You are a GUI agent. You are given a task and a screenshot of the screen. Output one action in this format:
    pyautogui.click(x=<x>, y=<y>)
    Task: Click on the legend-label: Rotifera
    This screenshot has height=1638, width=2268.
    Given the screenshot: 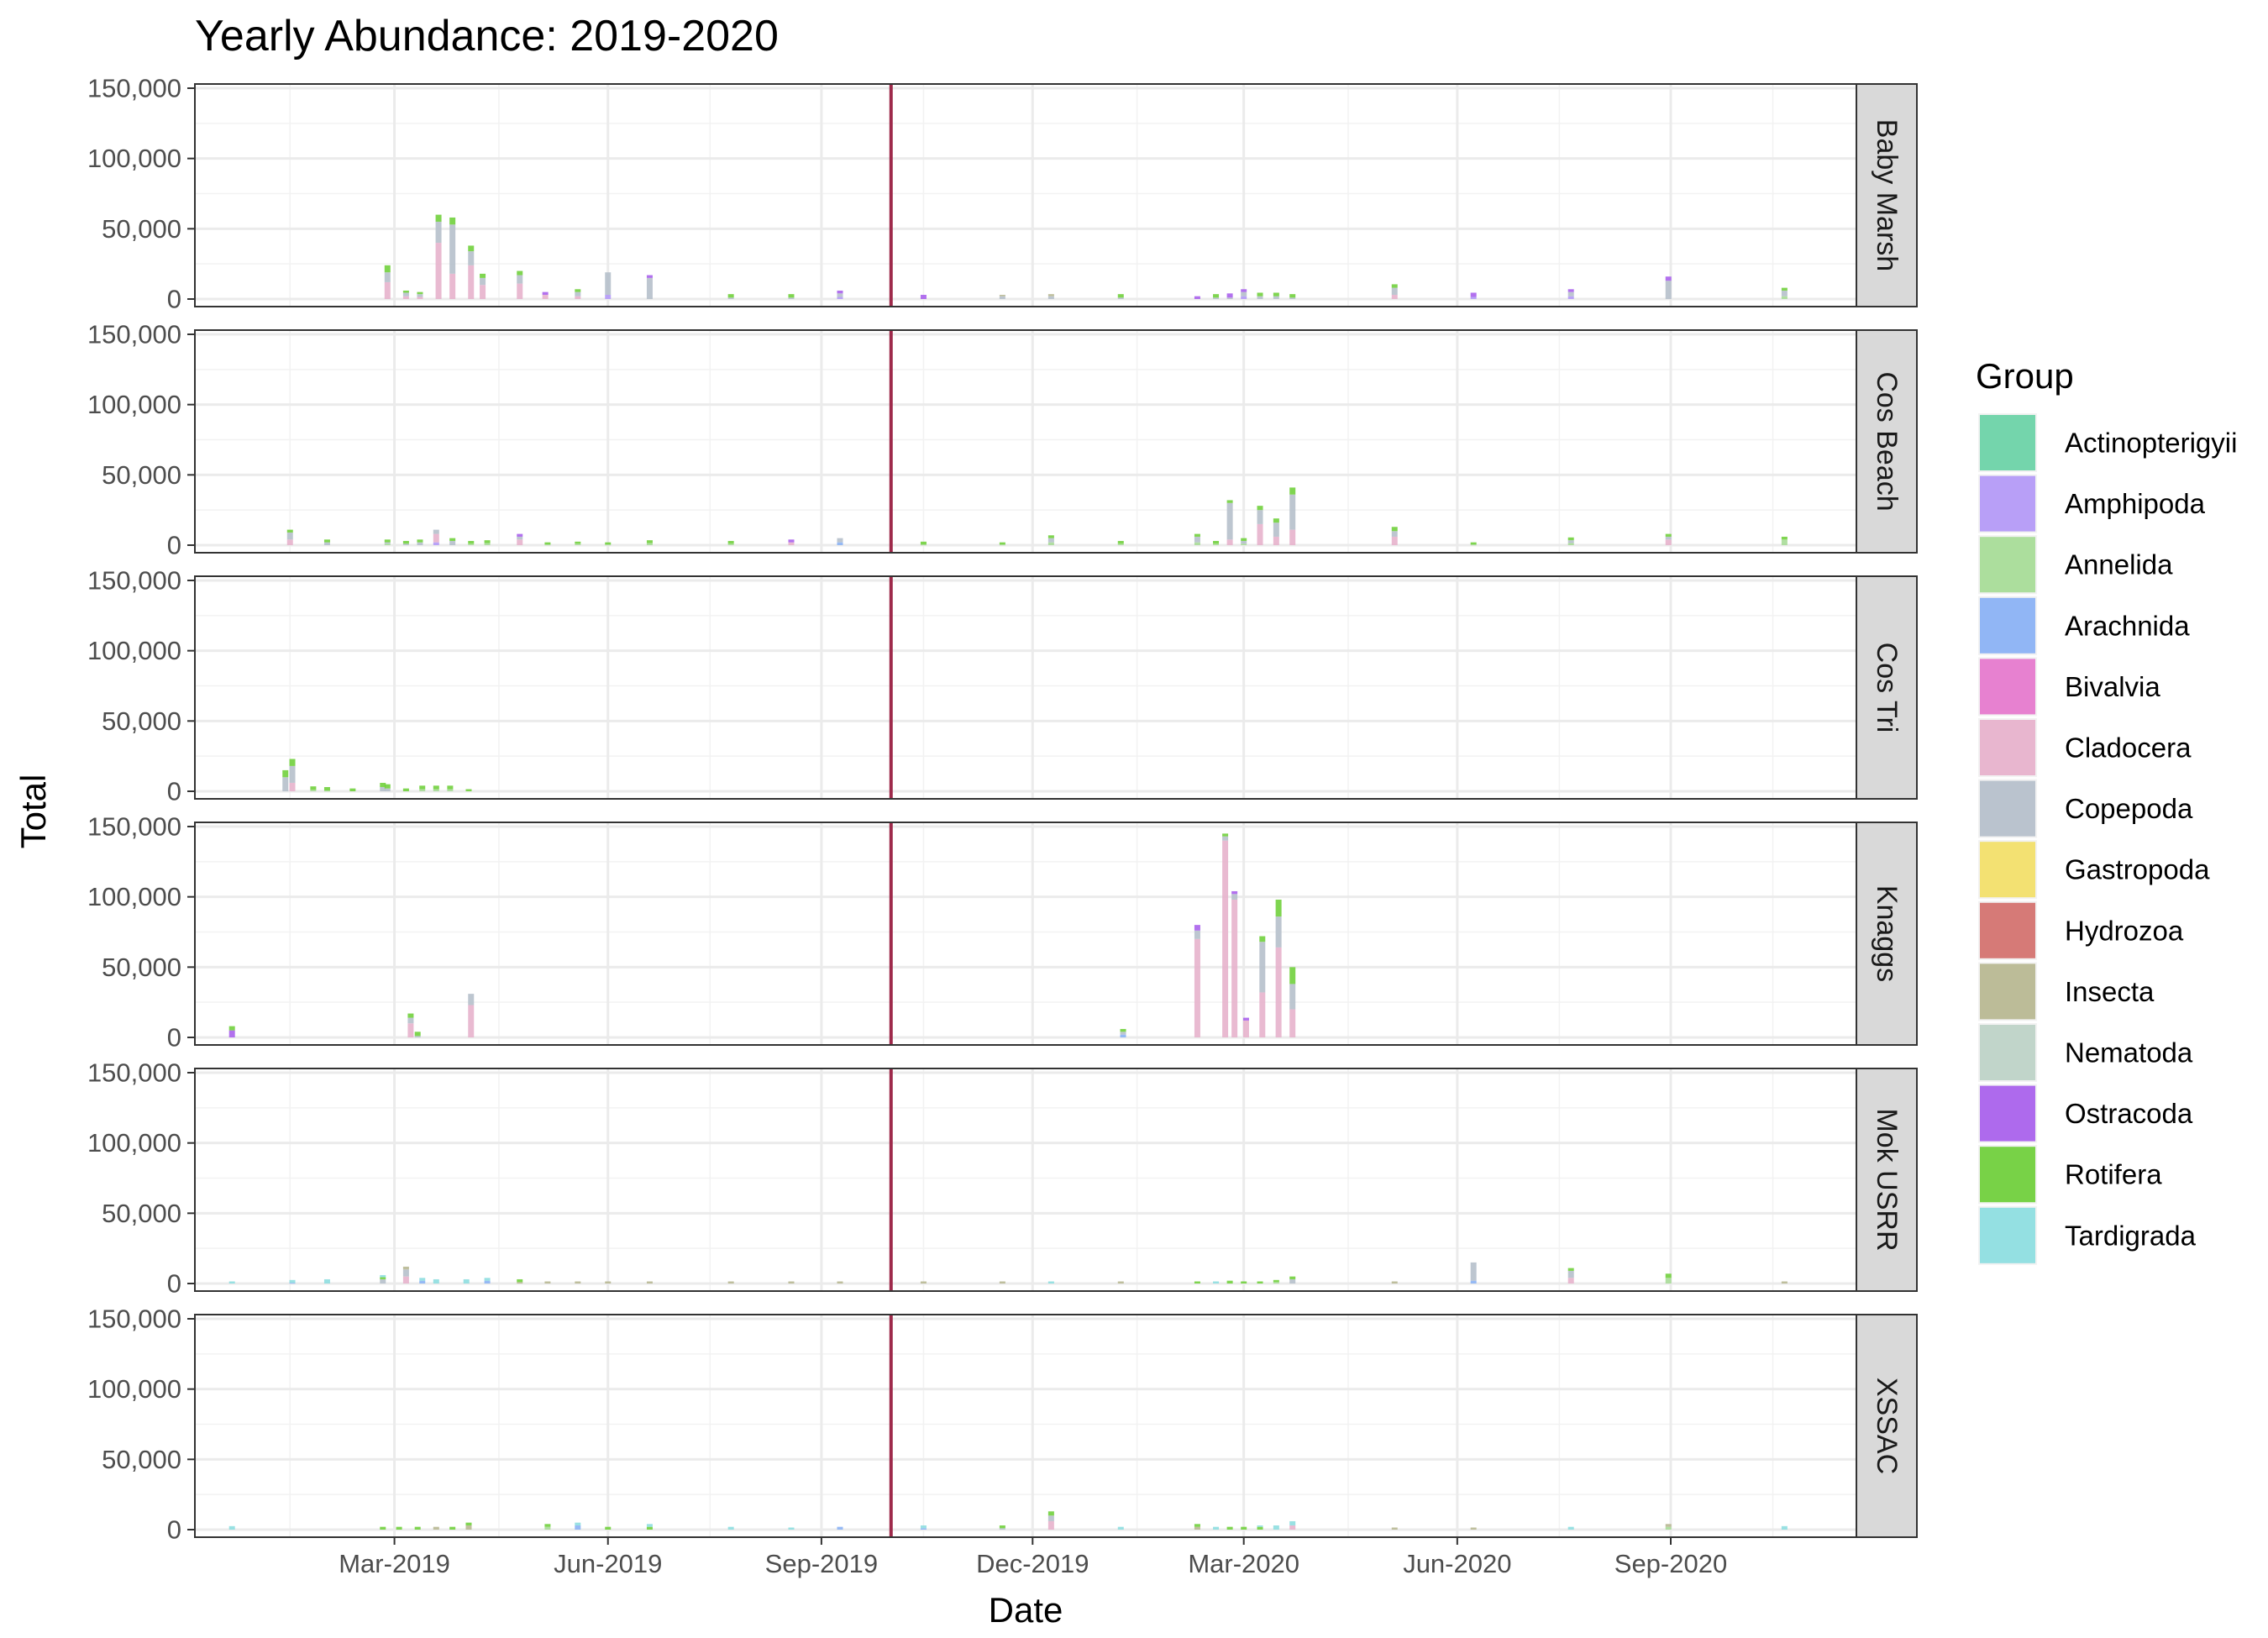 What is the action you would take?
    pyautogui.click(x=2113, y=1174)
    